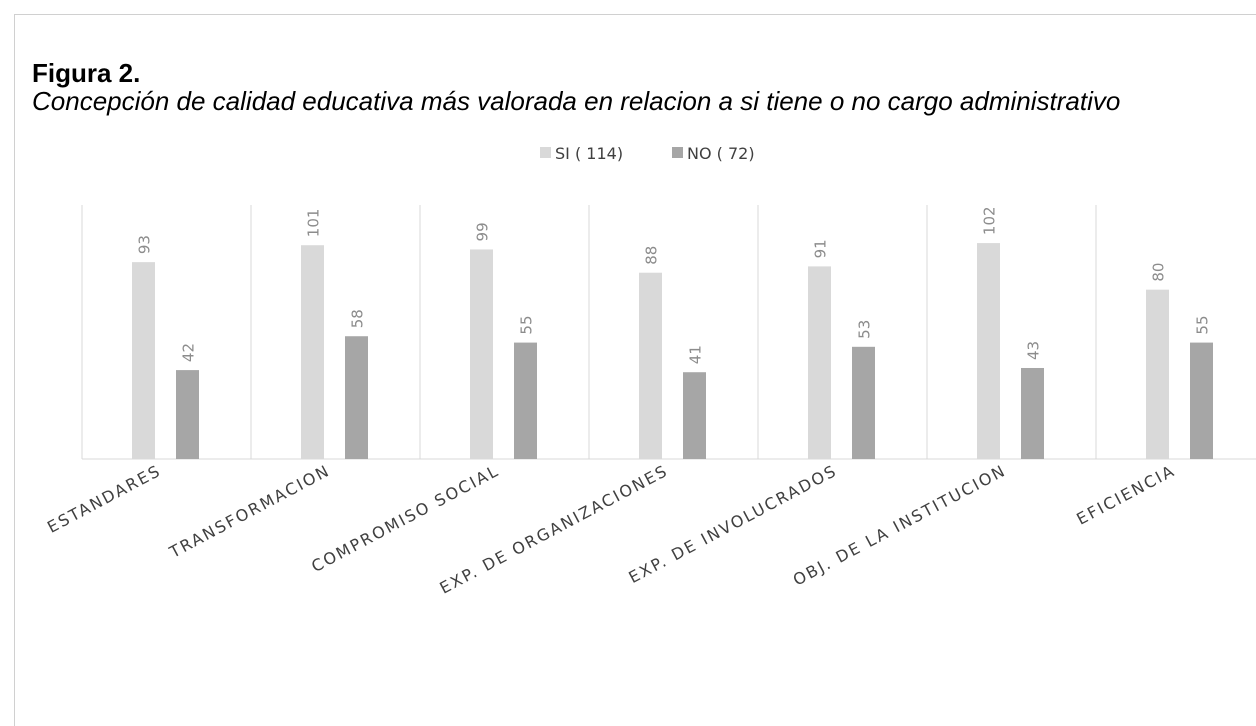  I want to click on x-tick-label: ESTANDARES, so click(104, 499).